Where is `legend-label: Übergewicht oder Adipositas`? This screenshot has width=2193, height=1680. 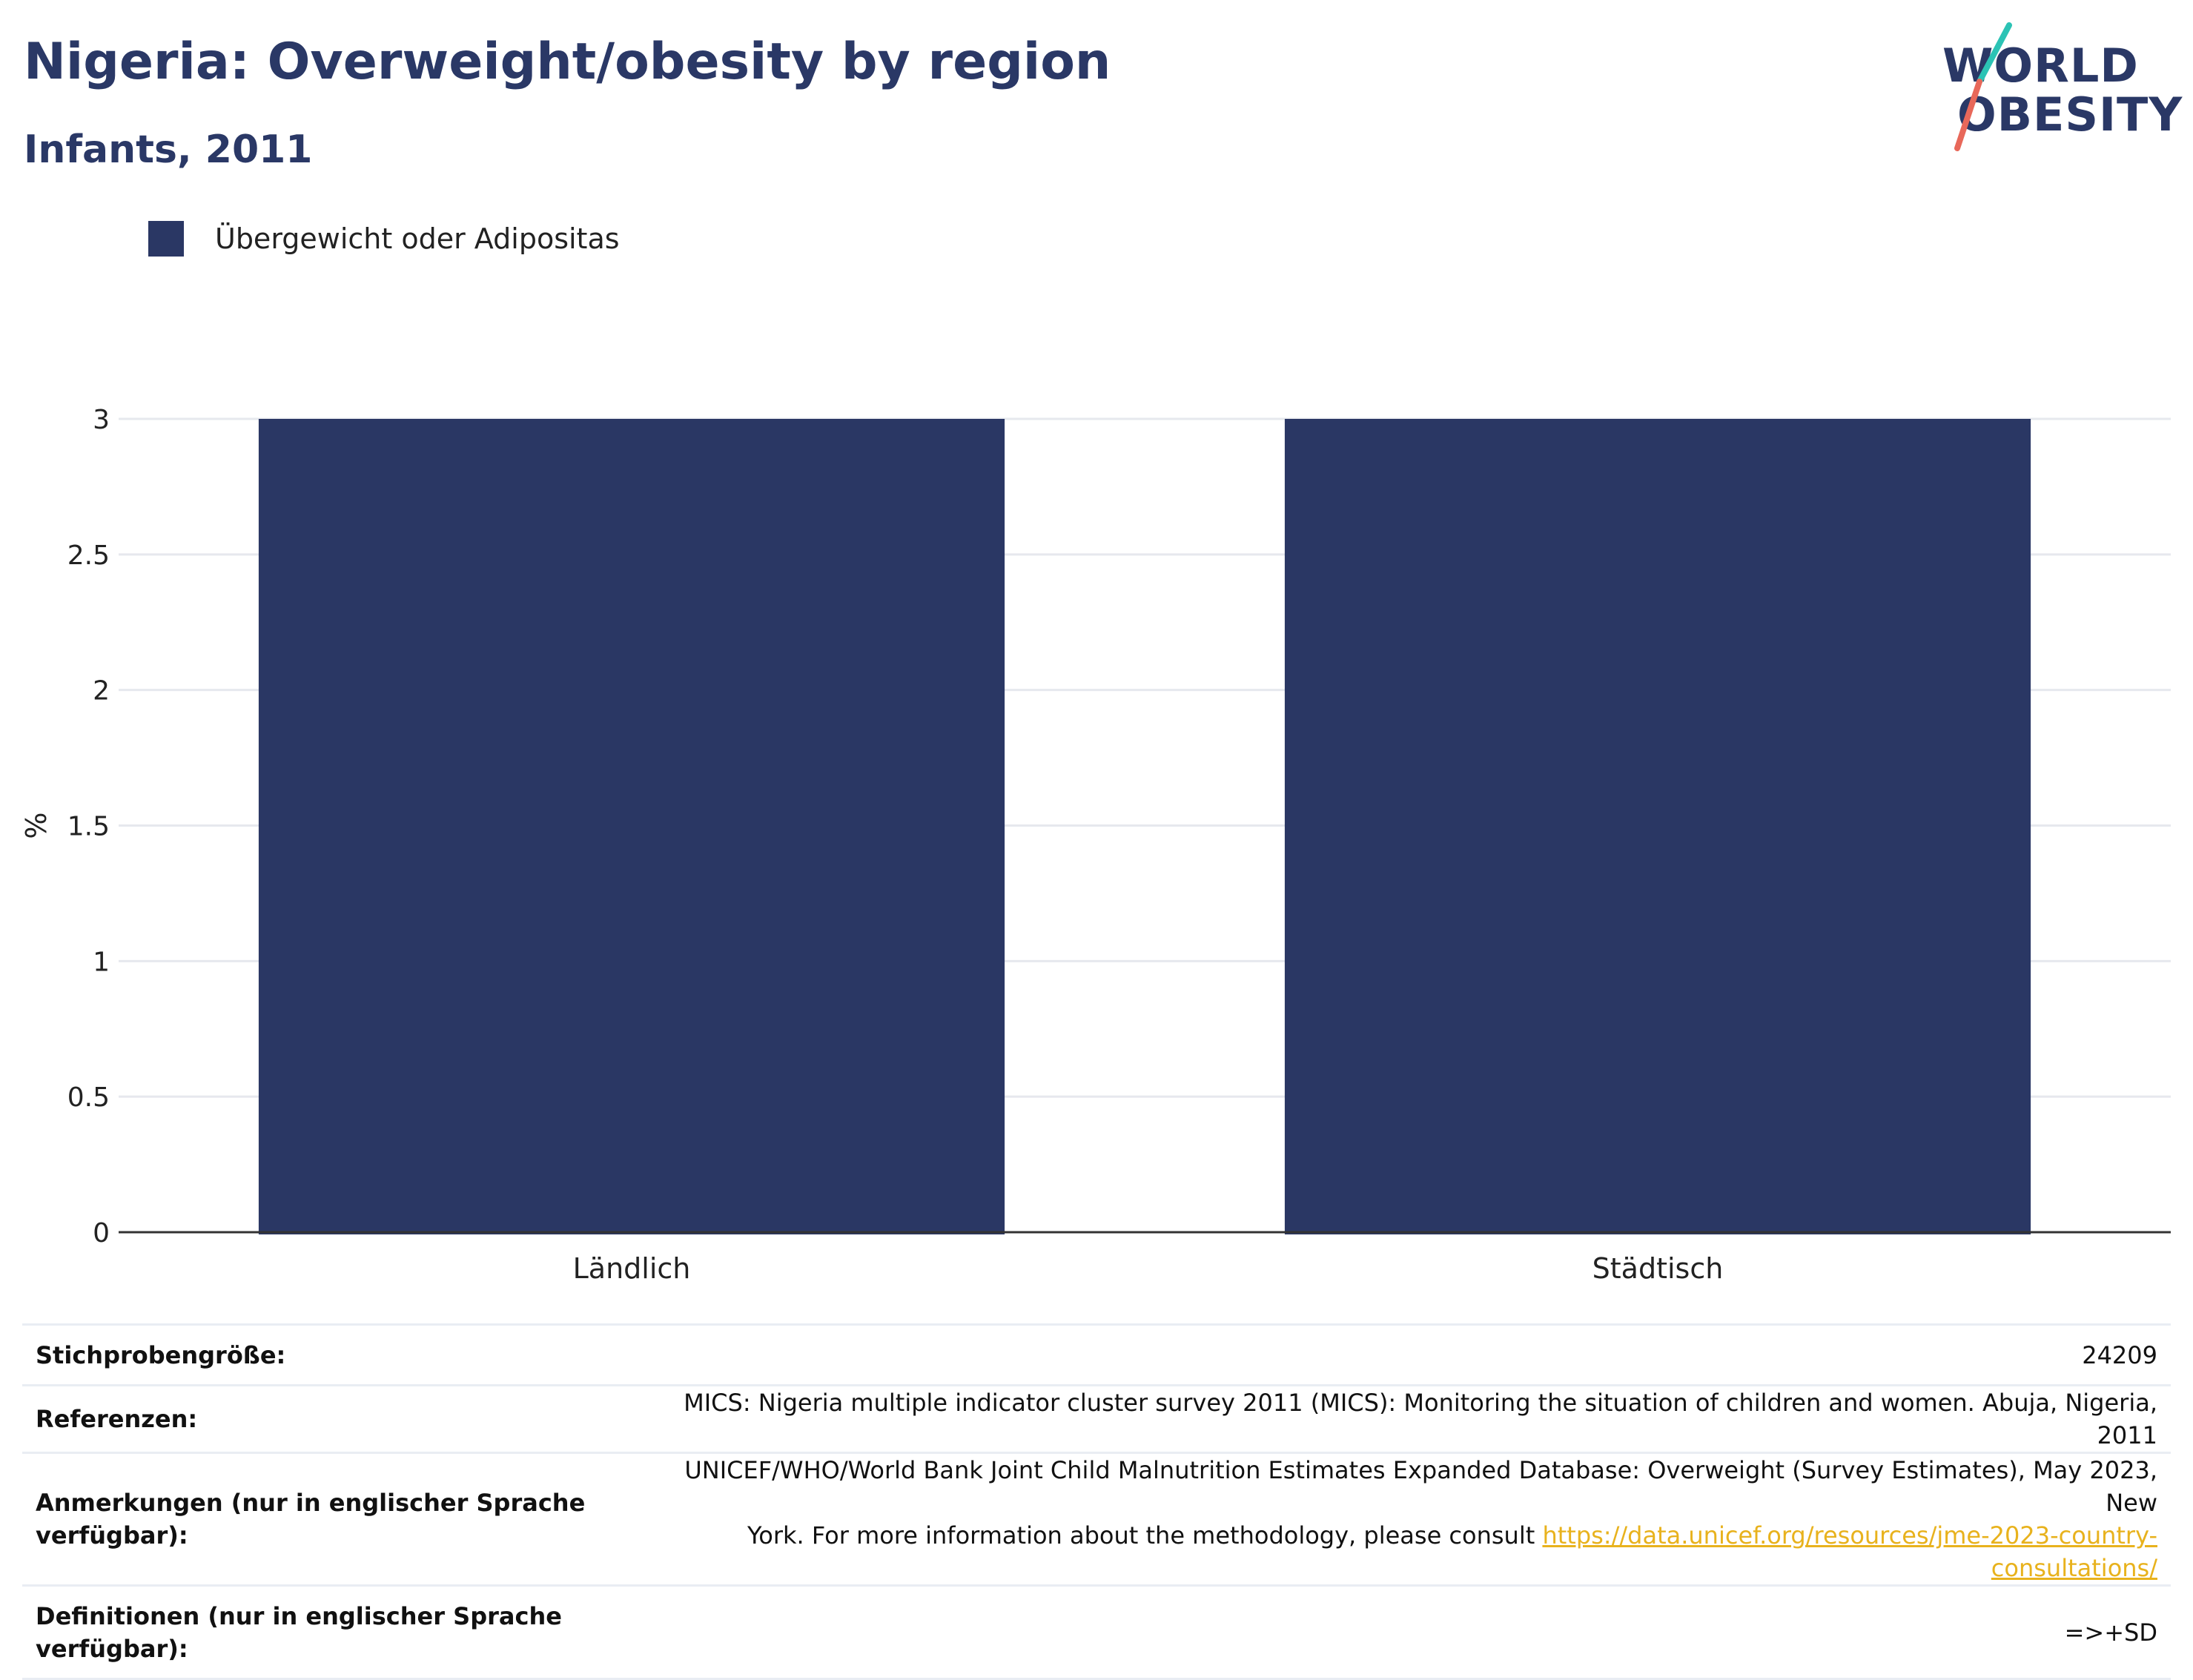 legend-label: Übergewicht oder Adipositas is located at coordinates (417, 238).